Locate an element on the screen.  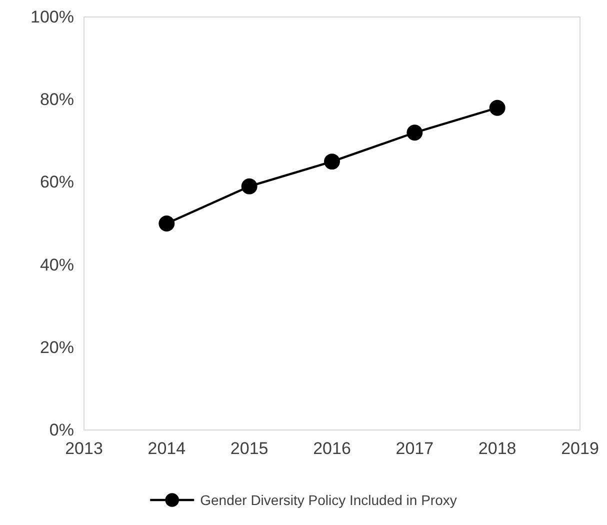
y-tick-label: 0% is located at coordinates (61, 430).